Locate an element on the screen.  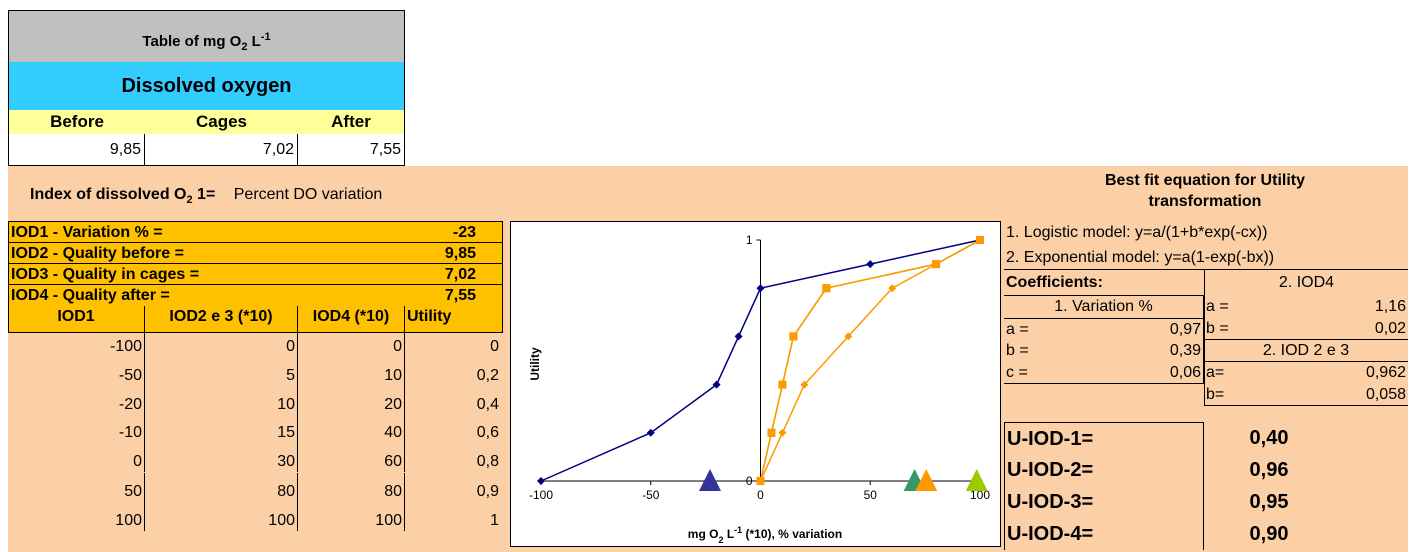
u-iod-value: 0,96 is located at coordinates (1269, 470).